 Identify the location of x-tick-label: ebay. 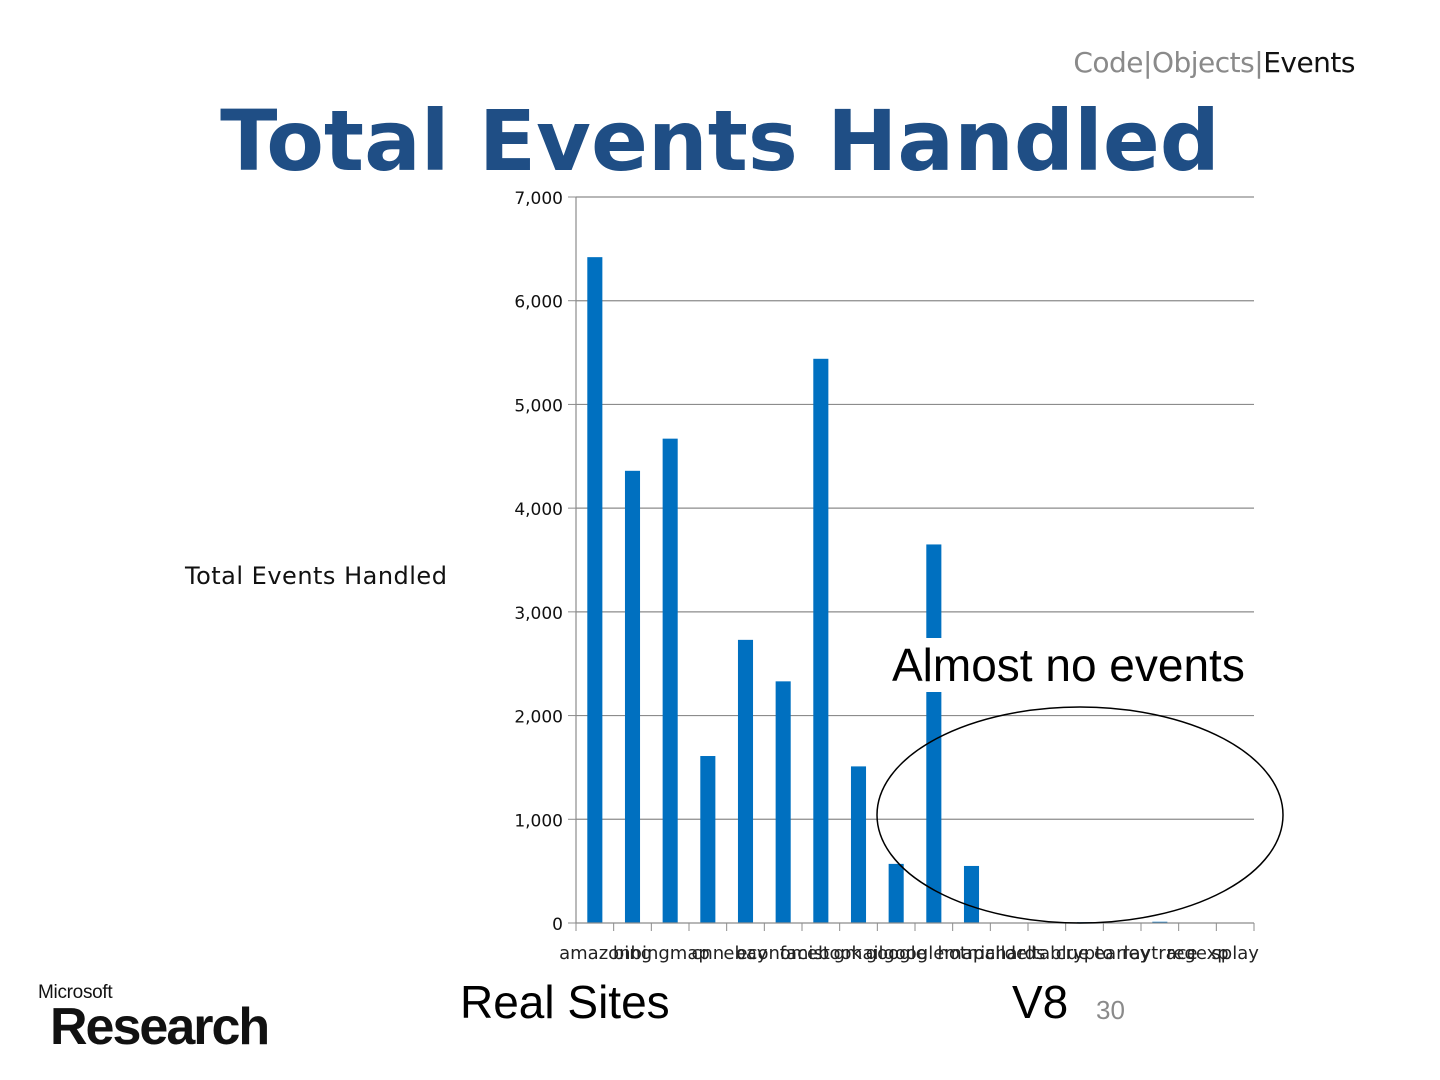
(745, 953).